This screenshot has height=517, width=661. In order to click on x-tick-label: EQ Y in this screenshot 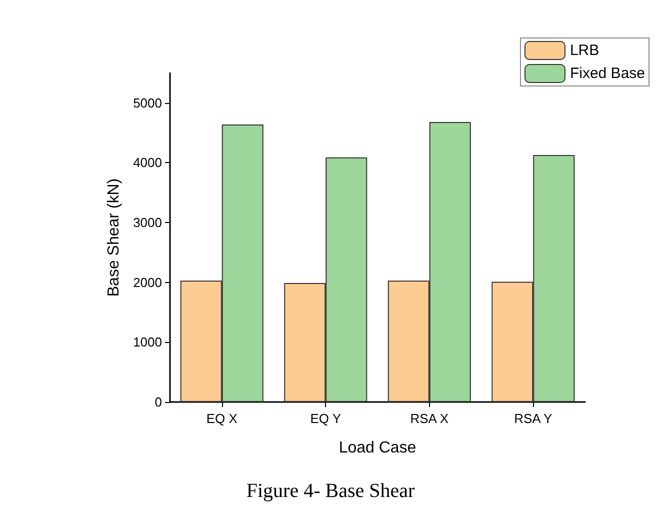, I will do `click(326, 418)`.